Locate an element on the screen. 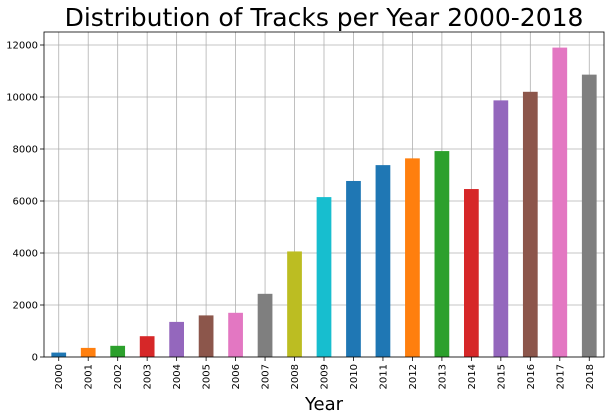 The width and height of the screenshot is (614, 419). y-tick-label-3: 6000 is located at coordinates (25, 202).